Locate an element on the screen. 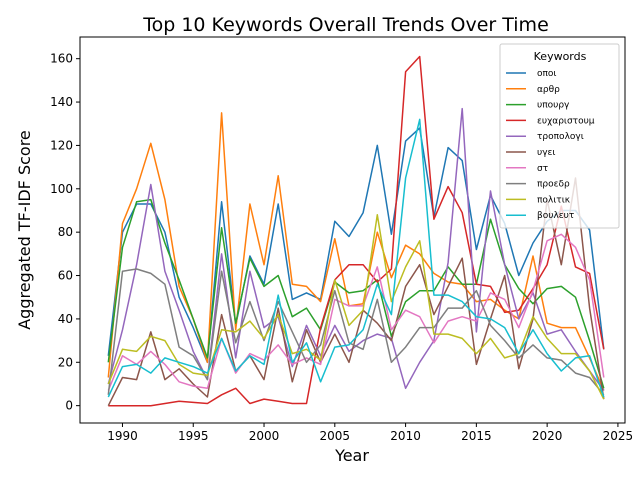 The width and height of the screenshot is (640, 480). x-tick-label: 2010 is located at coordinates (405, 436).